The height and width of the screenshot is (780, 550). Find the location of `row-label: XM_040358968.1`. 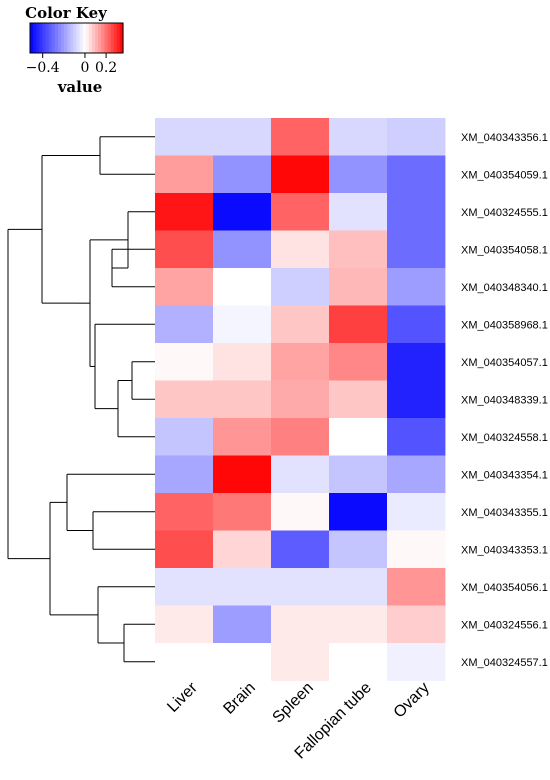

row-label: XM_040358968.1 is located at coordinates (504, 325).